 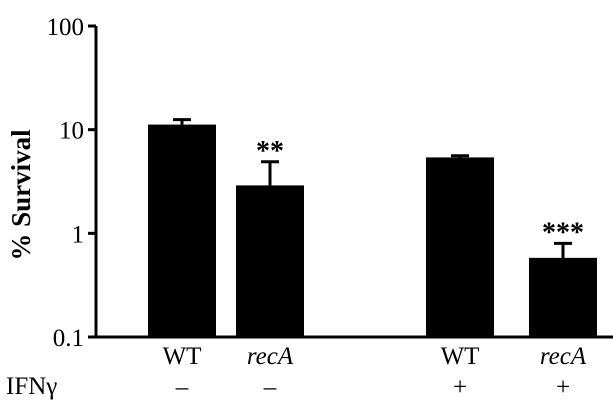 I want to click on y-tick-label: 10, so click(x=71, y=131).